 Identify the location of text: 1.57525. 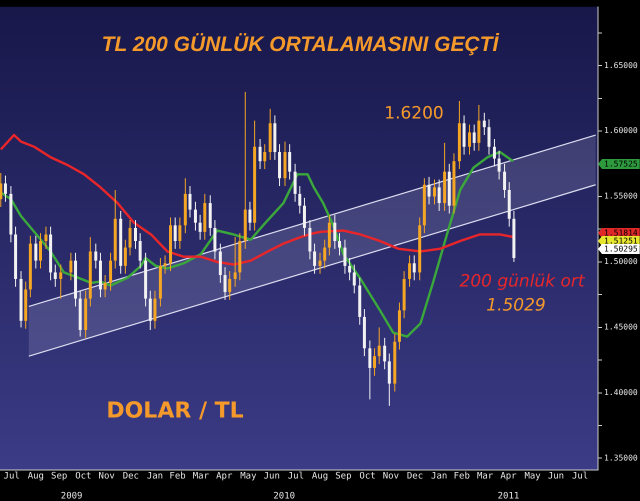
(621, 164).